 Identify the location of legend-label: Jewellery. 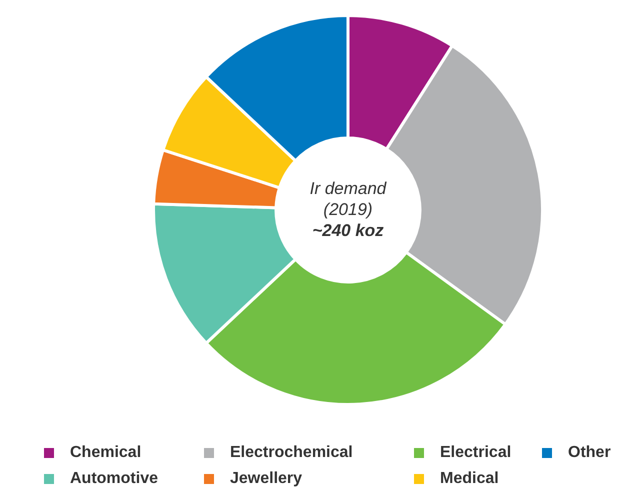
(266, 479).